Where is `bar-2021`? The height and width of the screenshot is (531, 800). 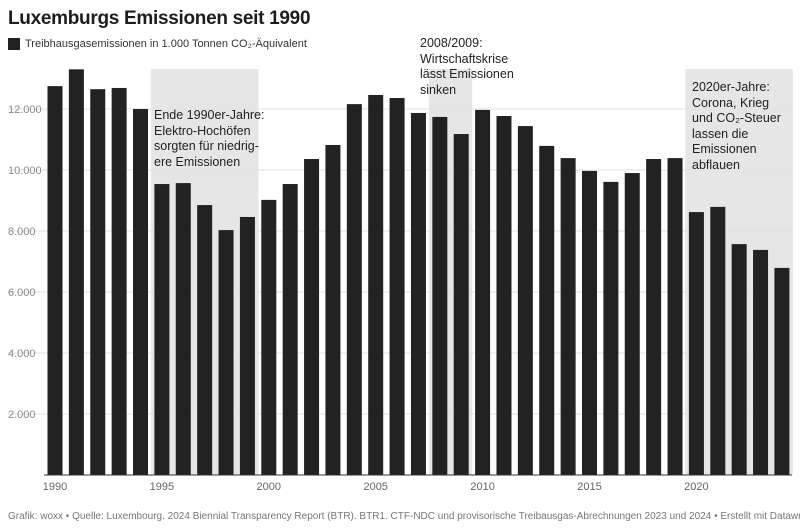 bar-2021 is located at coordinates (718, 340).